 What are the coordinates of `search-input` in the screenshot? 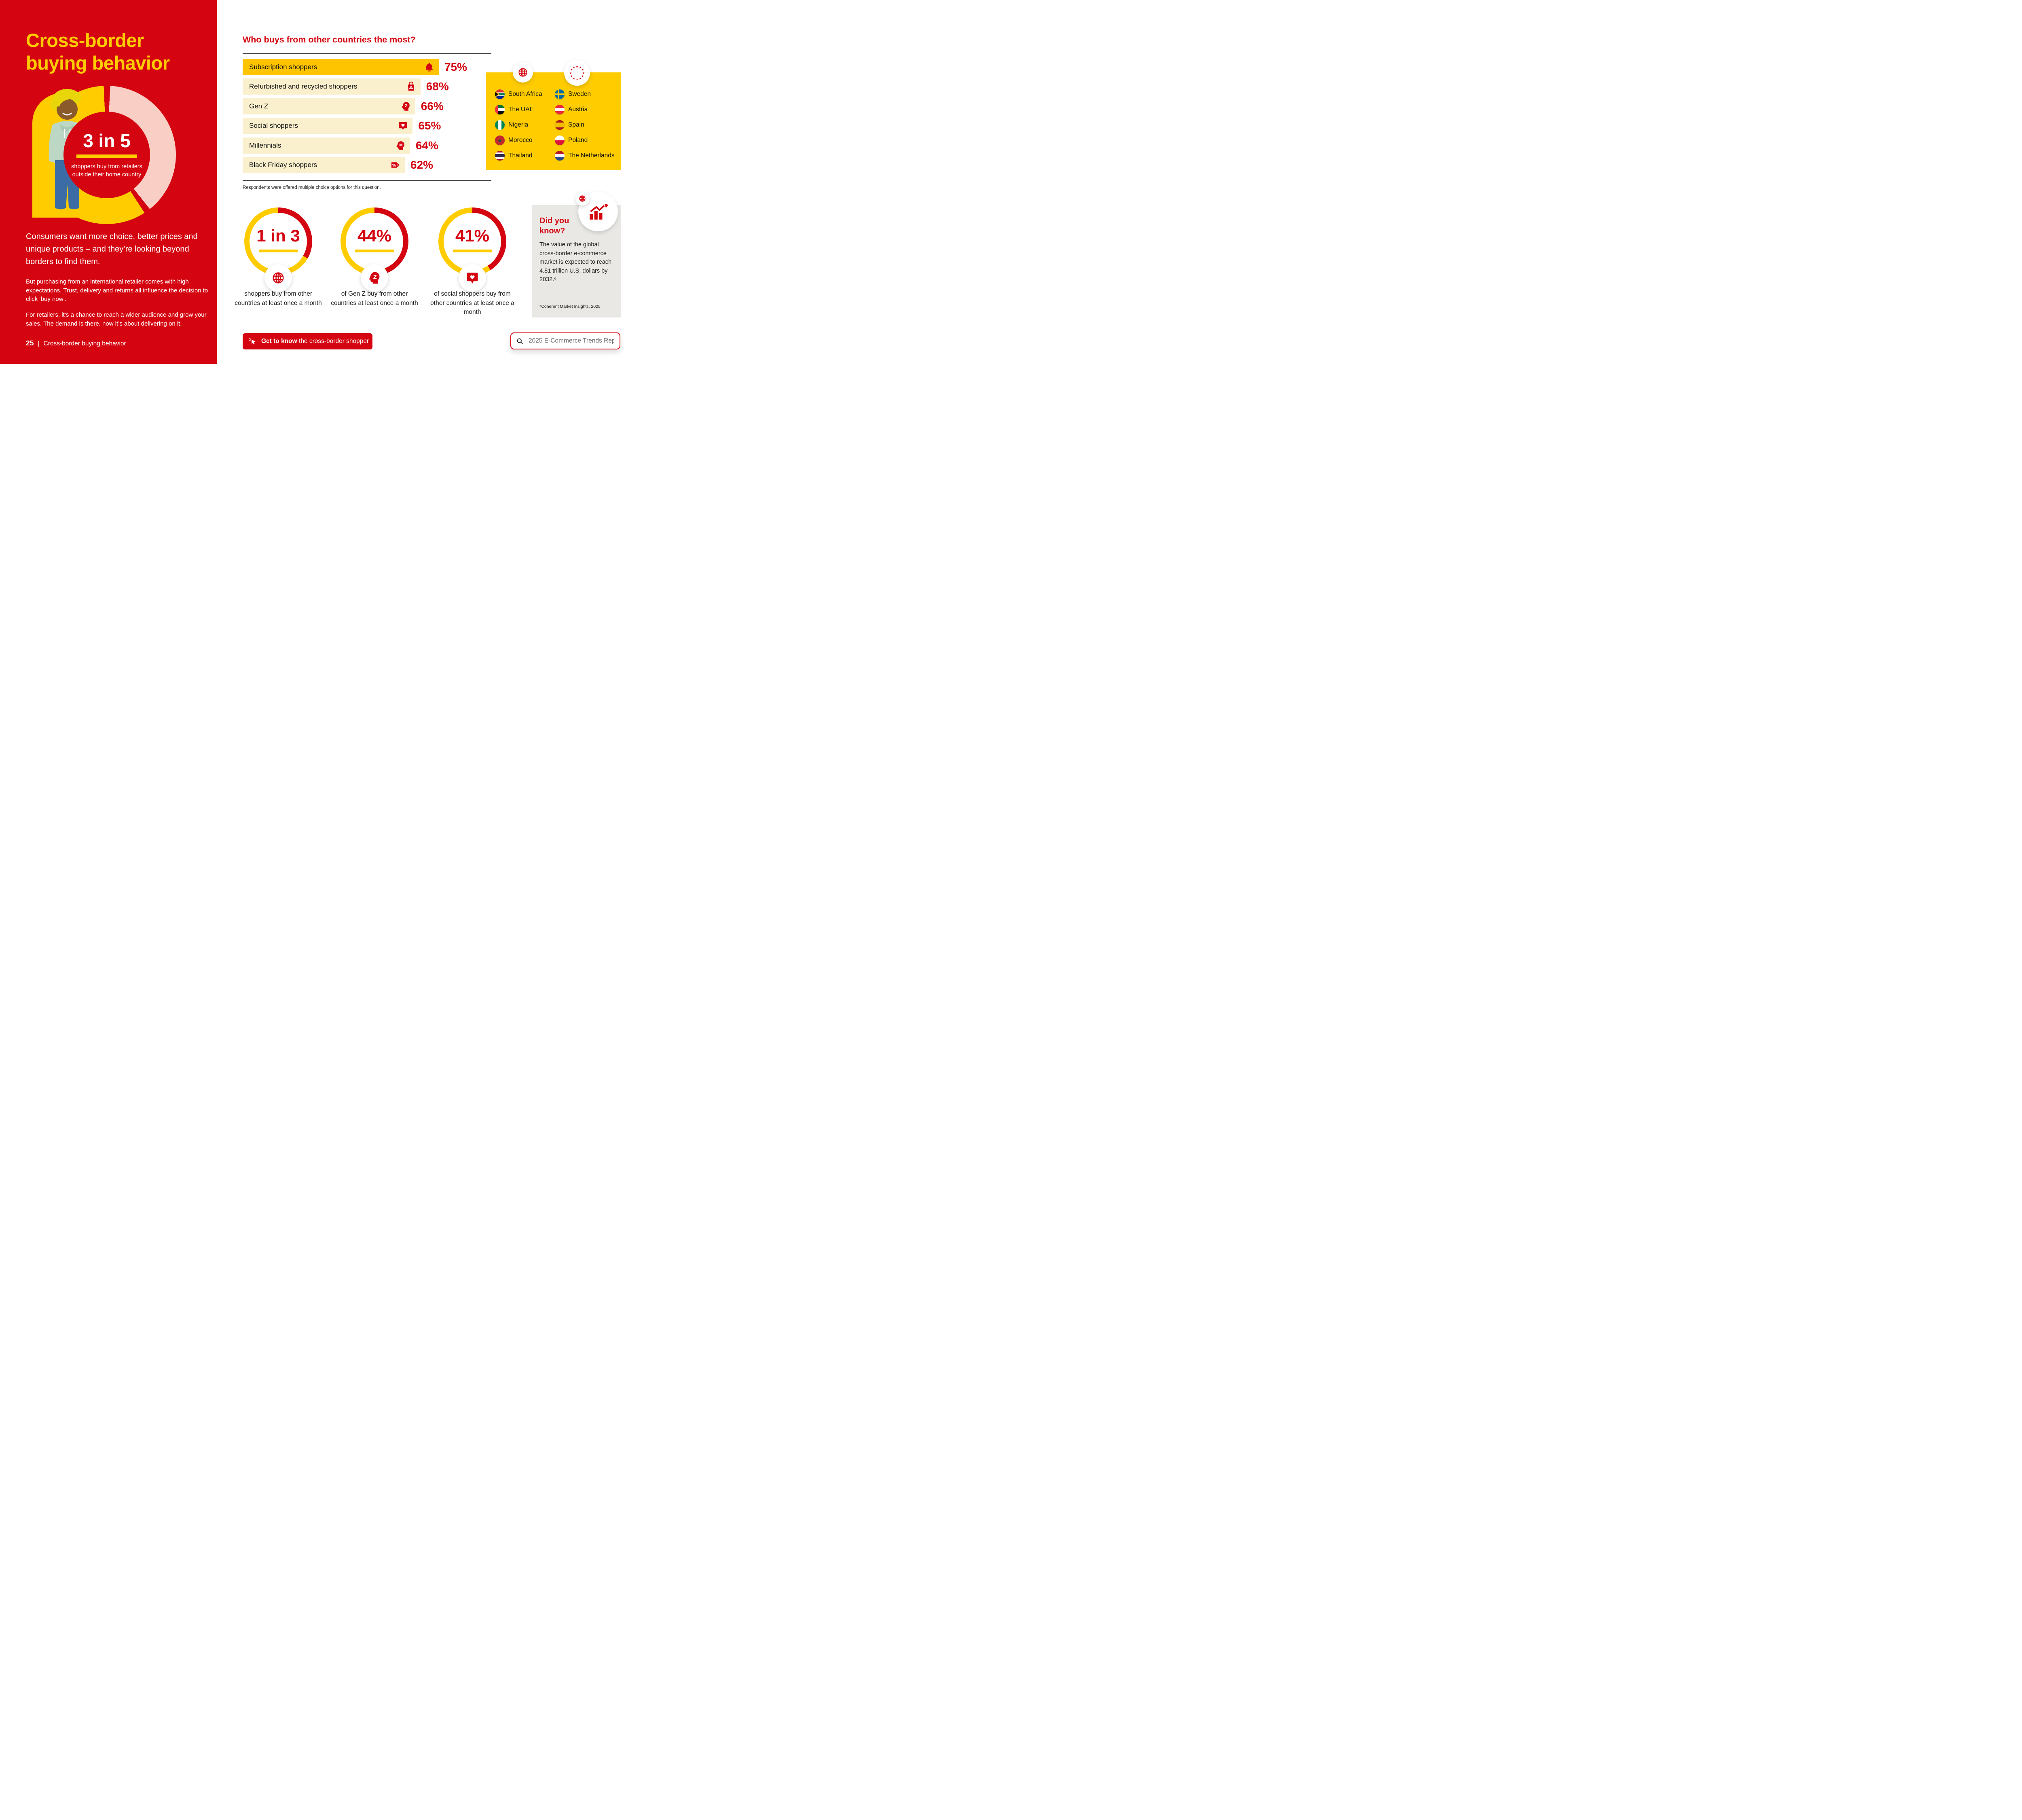 It's located at (571, 341).